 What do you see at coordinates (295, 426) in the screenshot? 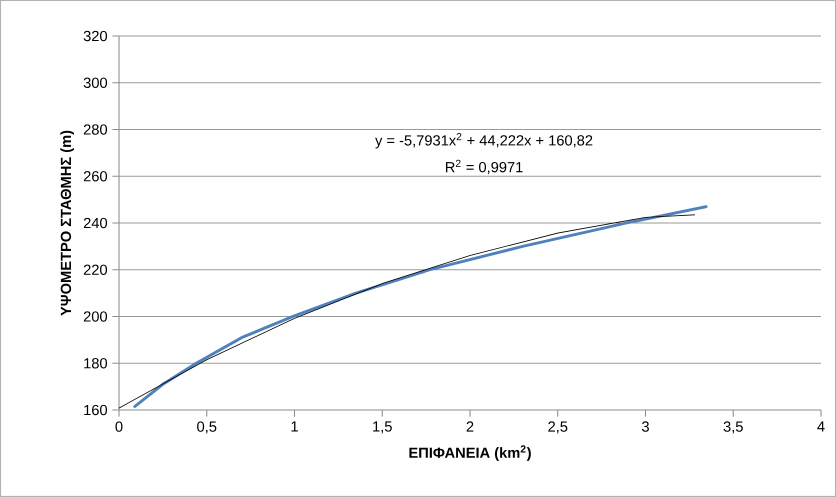
I see `x-tick-label: 1` at bounding box center [295, 426].